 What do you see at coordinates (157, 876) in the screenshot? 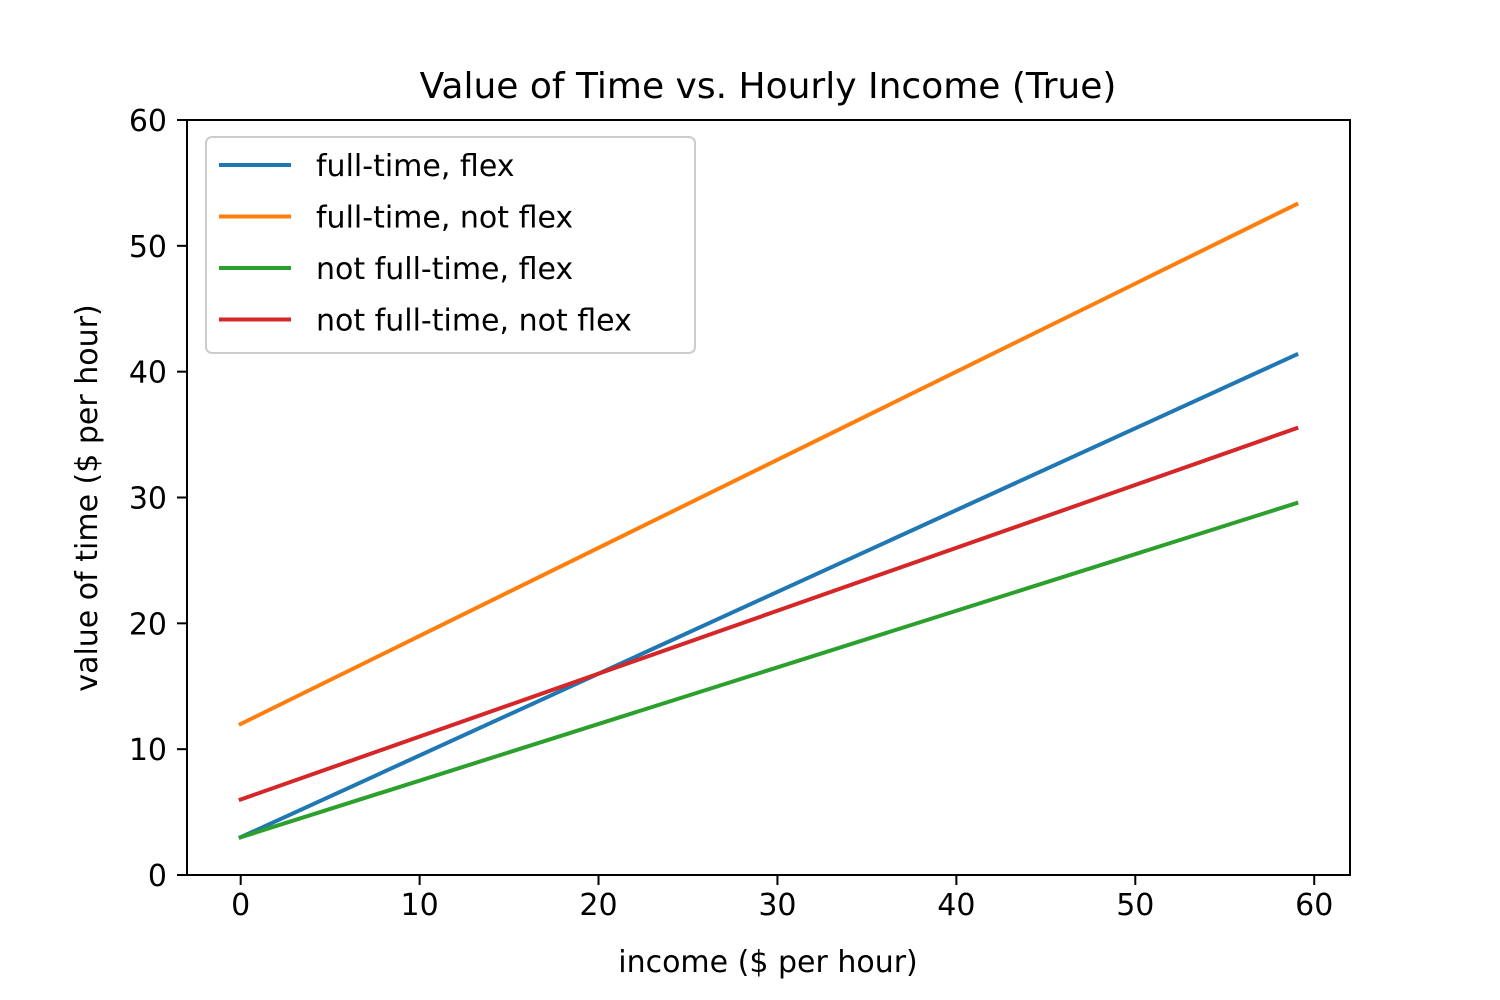
I see `y-tick-label: 0` at bounding box center [157, 876].